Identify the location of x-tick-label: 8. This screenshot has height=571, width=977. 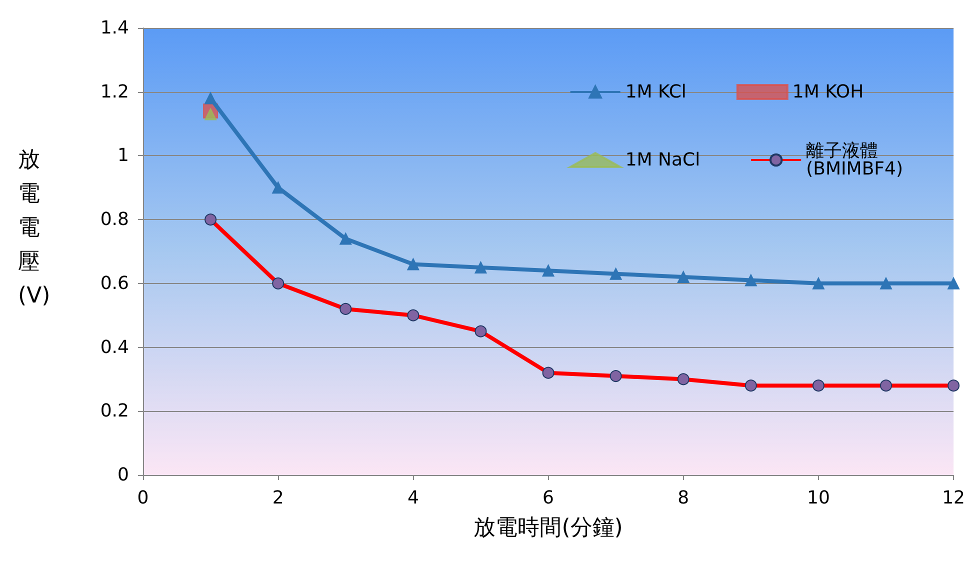
(684, 498).